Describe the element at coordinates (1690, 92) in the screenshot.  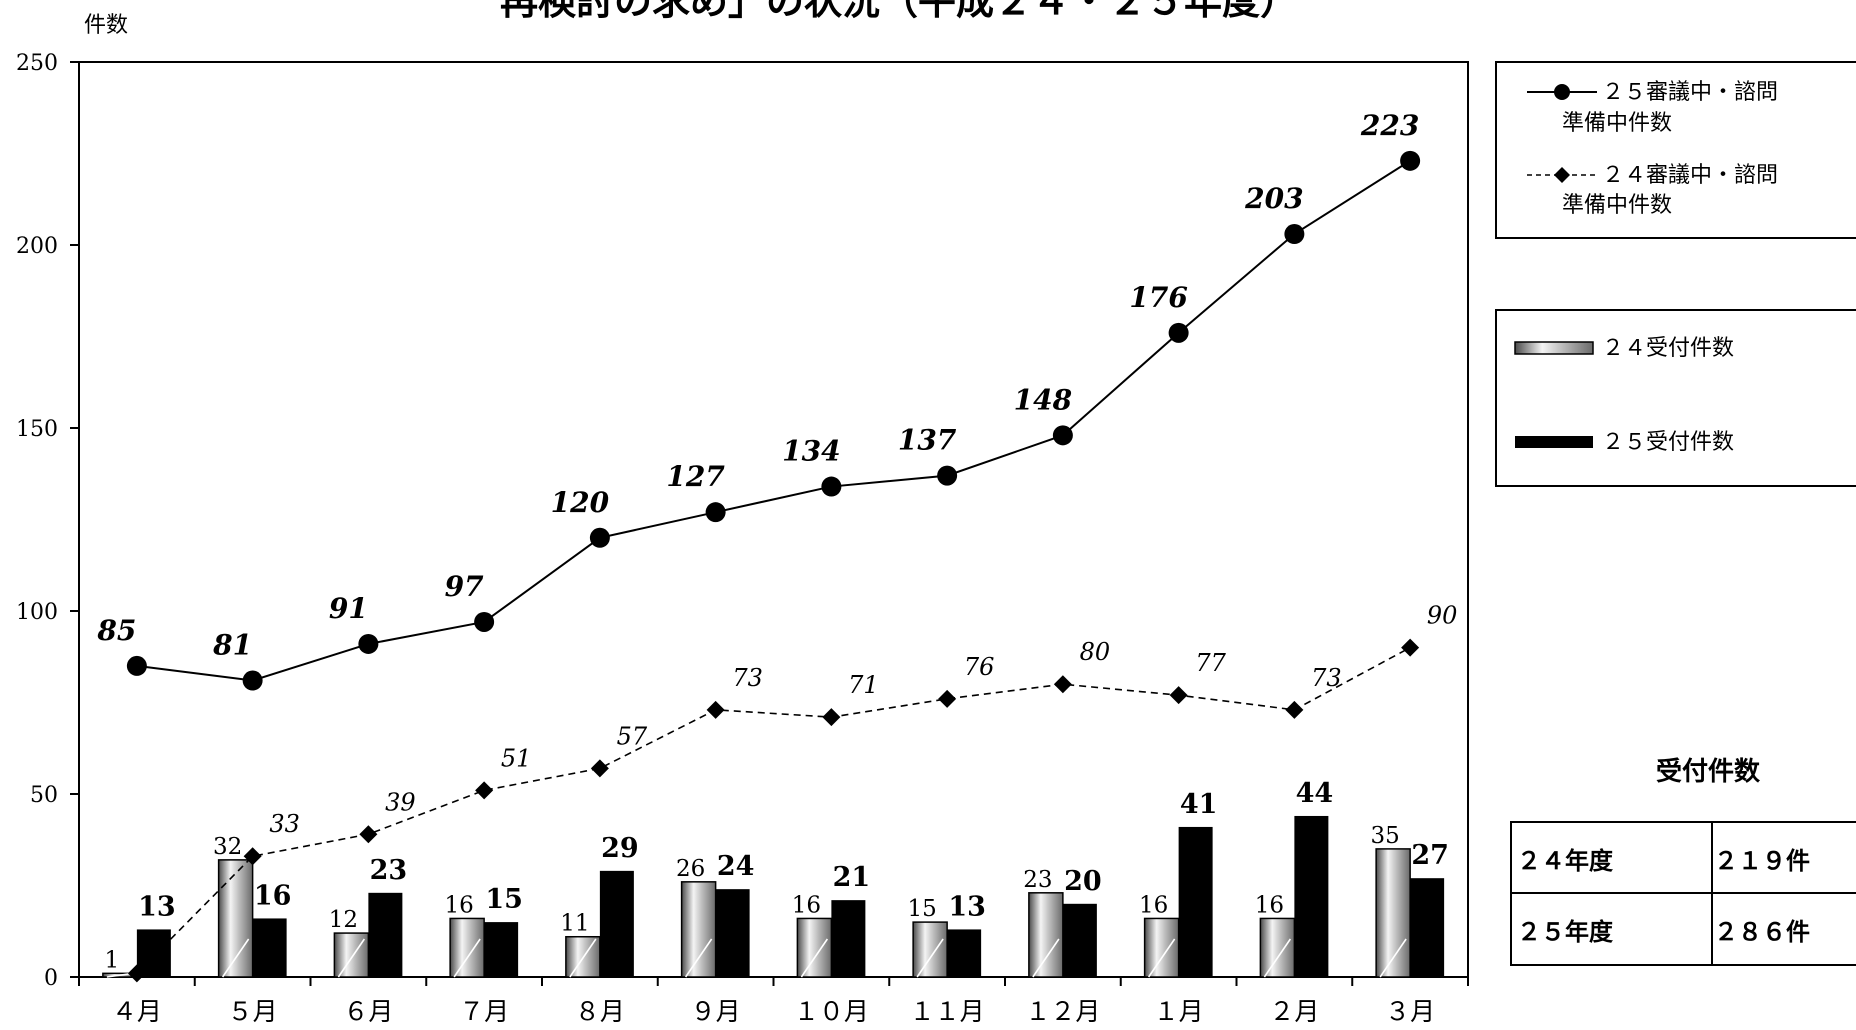
I see `legend-line-25-label-1: ２５審議中・諮問` at that location.